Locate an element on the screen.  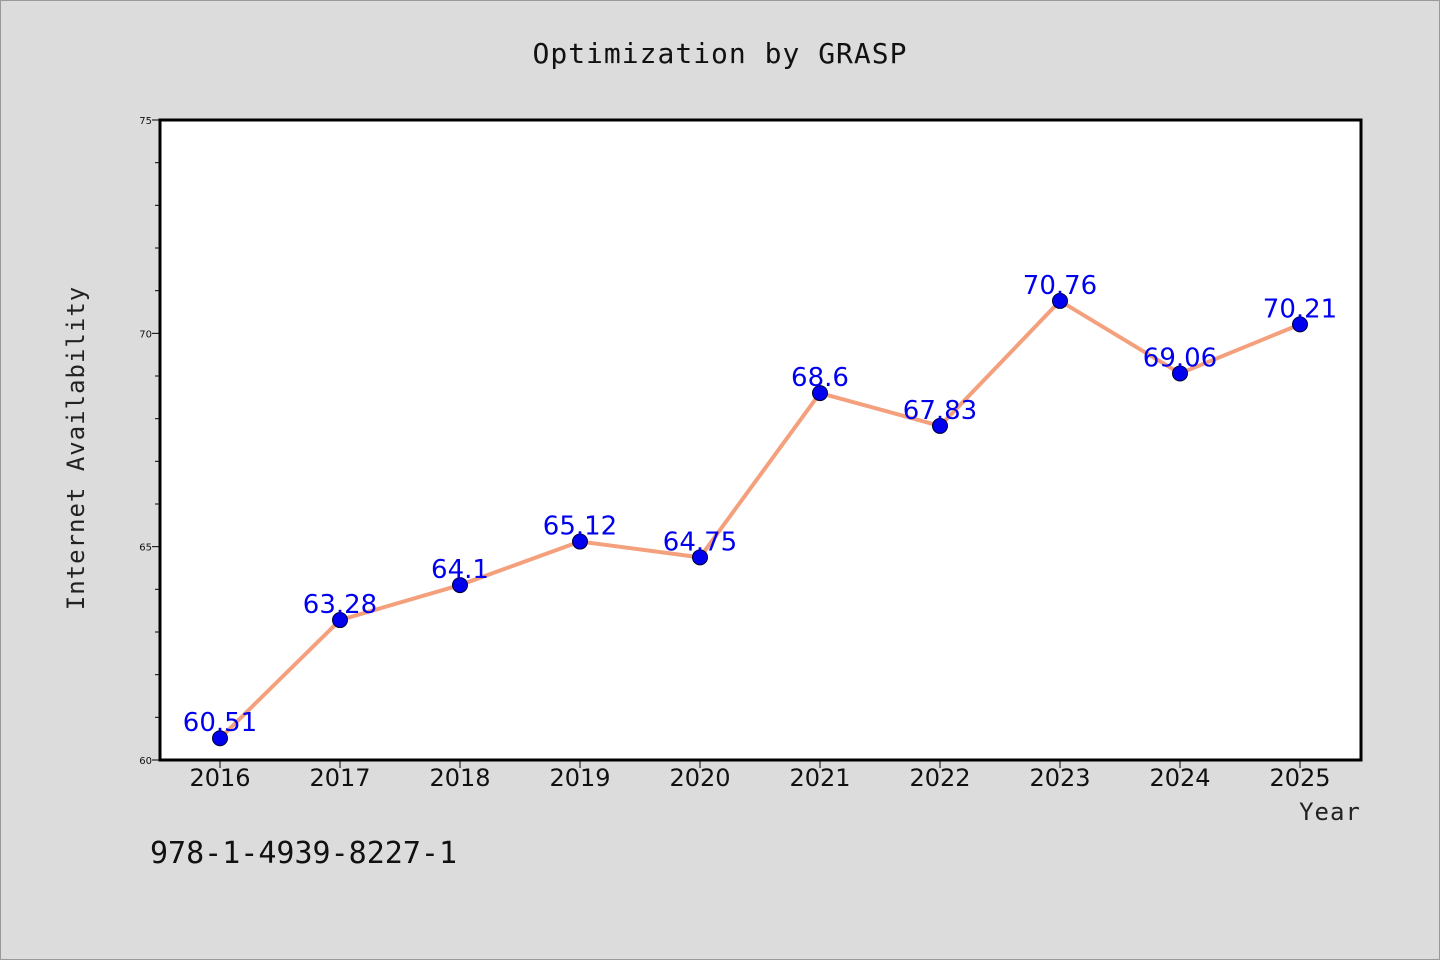
data-label: 63.28 is located at coordinates (340, 605).